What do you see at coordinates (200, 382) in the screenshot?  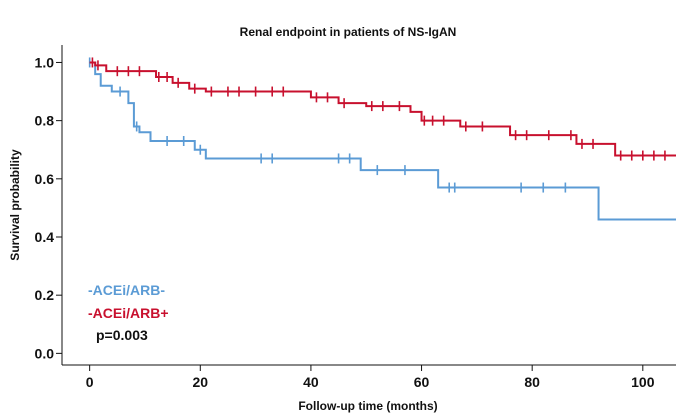 I see `x-tick-label: 20` at bounding box center [200, 382].